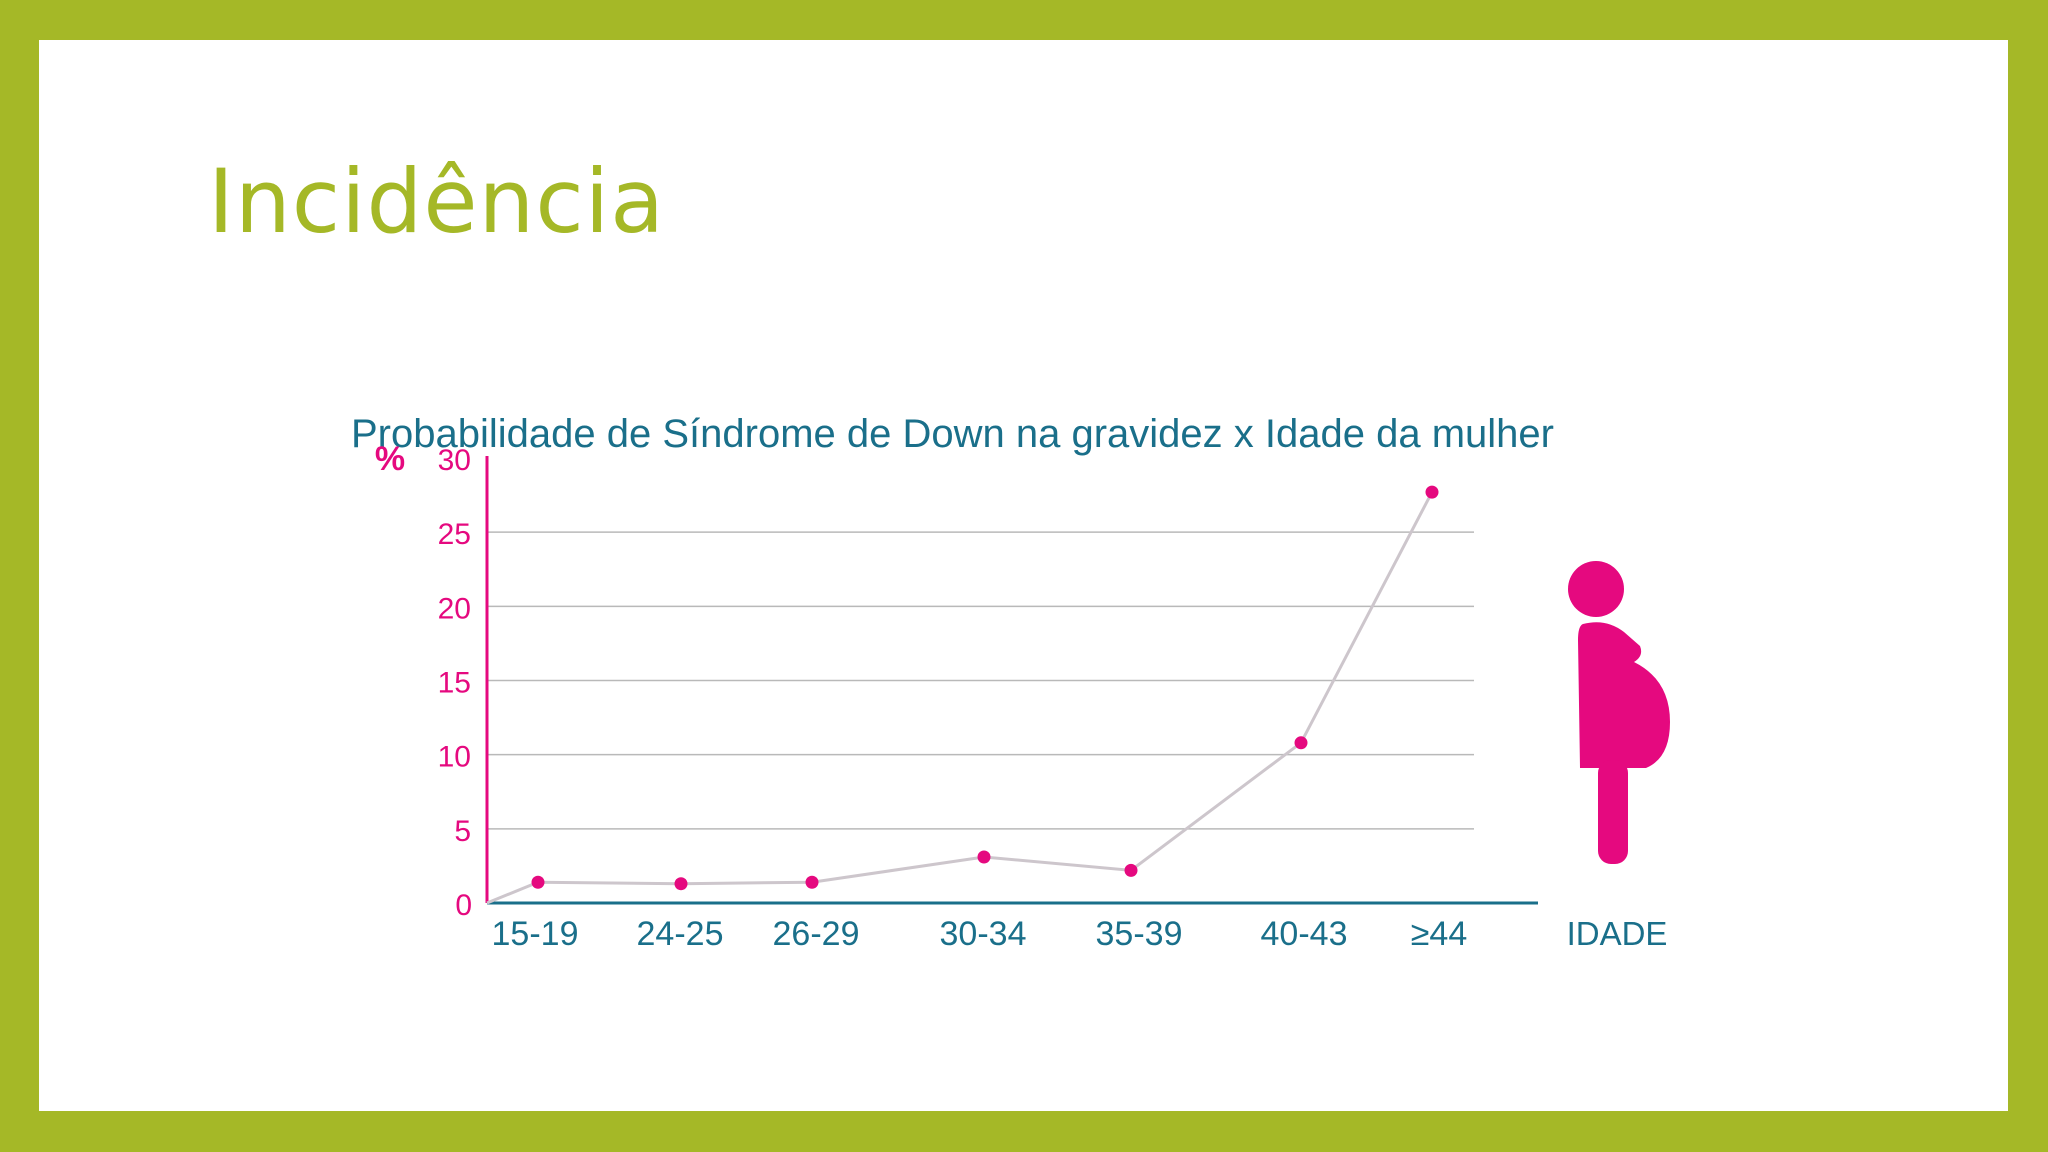 The width and height of the screenshot is (2048, 1152). What do you see at coordinates (1617, 933) in the screenshot?
I see `x-axis-label: IDADE` at bounding box center [1617, 933].